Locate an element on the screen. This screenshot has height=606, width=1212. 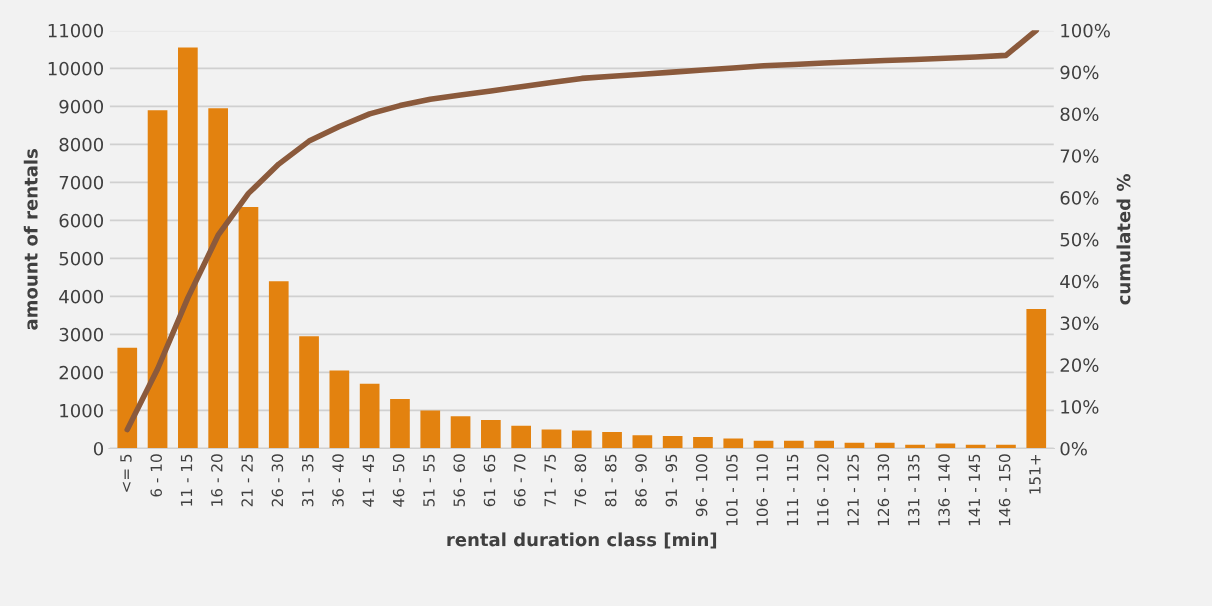
x-tick-label: 56 - 60 is located at coordinates (459, 480).